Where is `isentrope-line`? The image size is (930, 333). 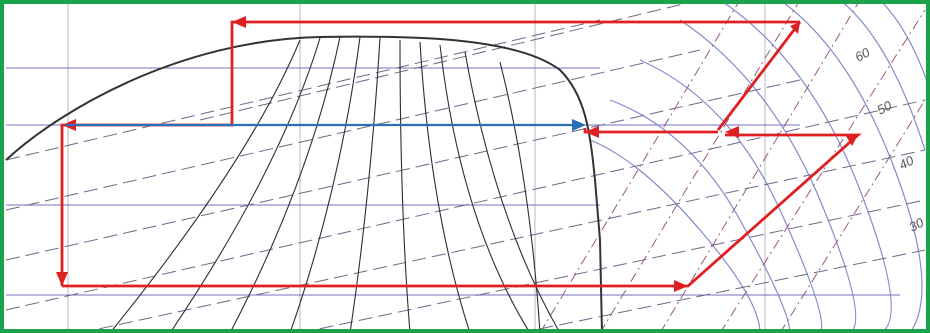 isentrope-line is located at coordinates (722, 291).